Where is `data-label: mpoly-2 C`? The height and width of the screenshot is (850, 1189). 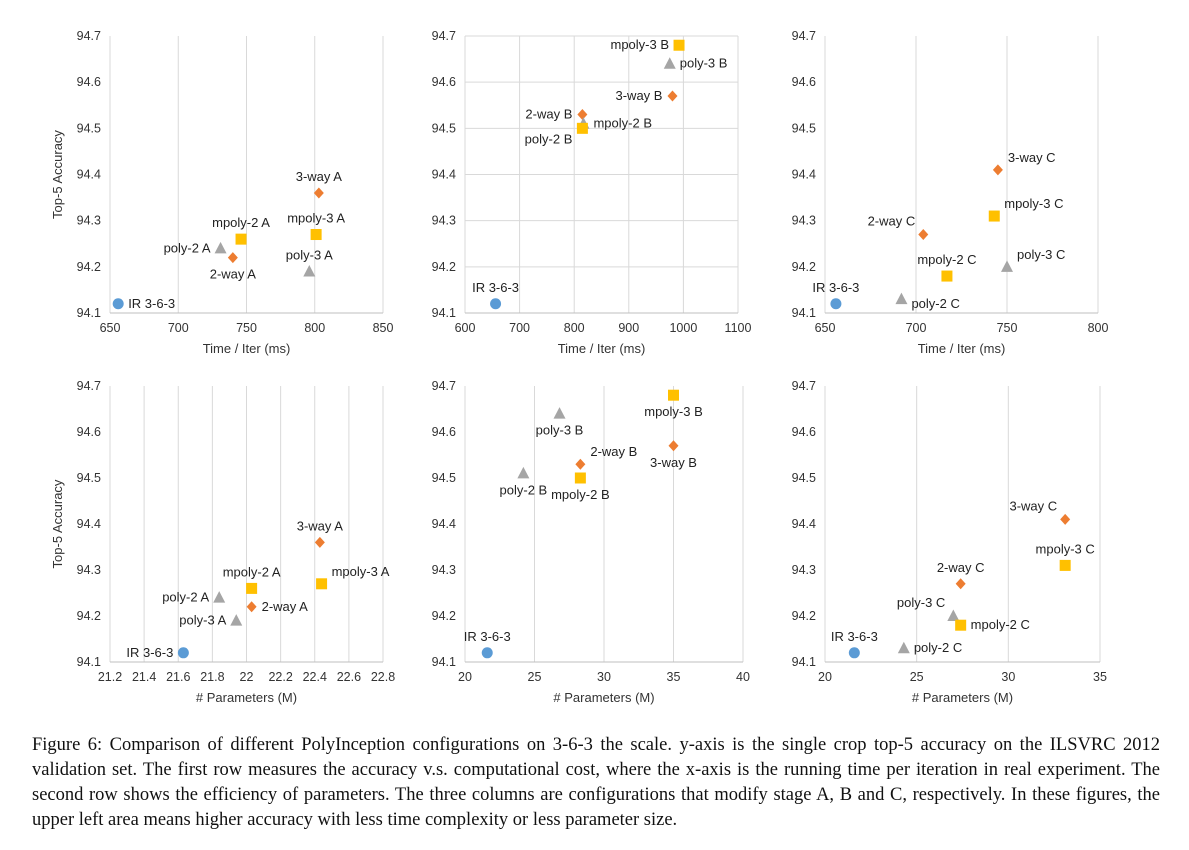
data-label: mpoly-2 C is located at coordinates (946, 259).